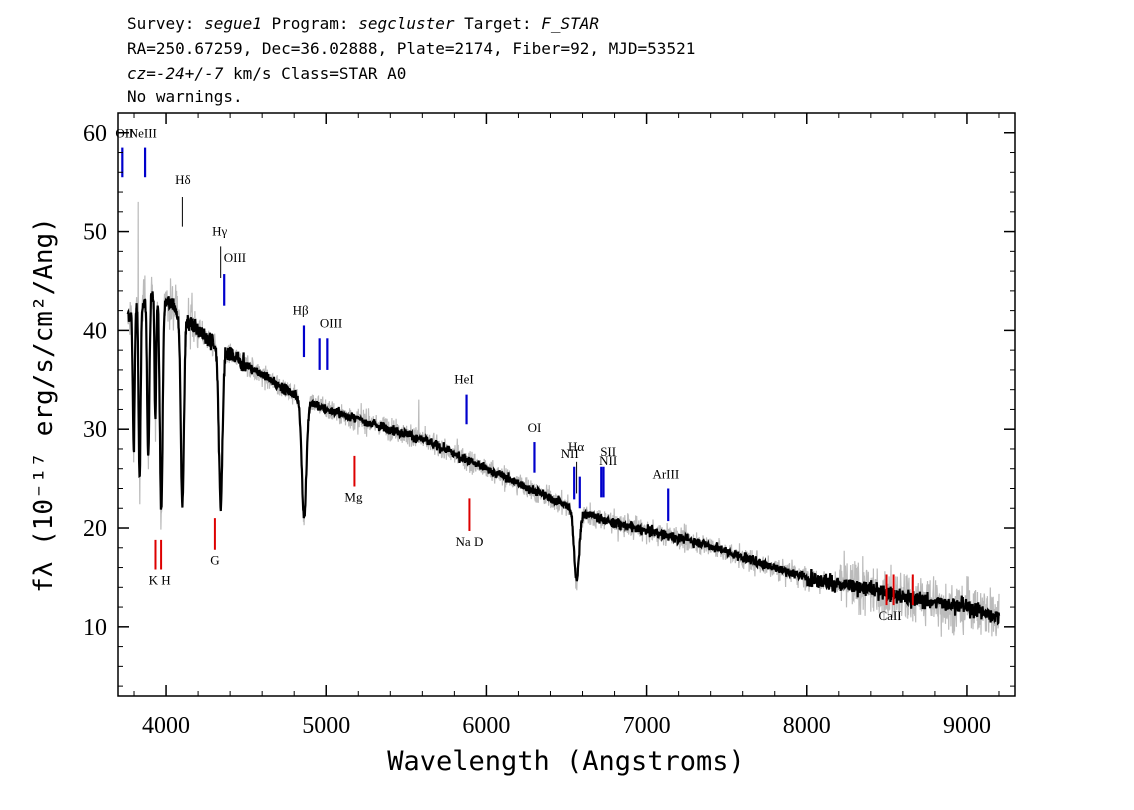 The width and height of the screenshot is (1134, 810). What do you see at coordinates (647, 726) in the screenshot?
I see `x-tick-label: 7000` at bounding box center [647, 726].